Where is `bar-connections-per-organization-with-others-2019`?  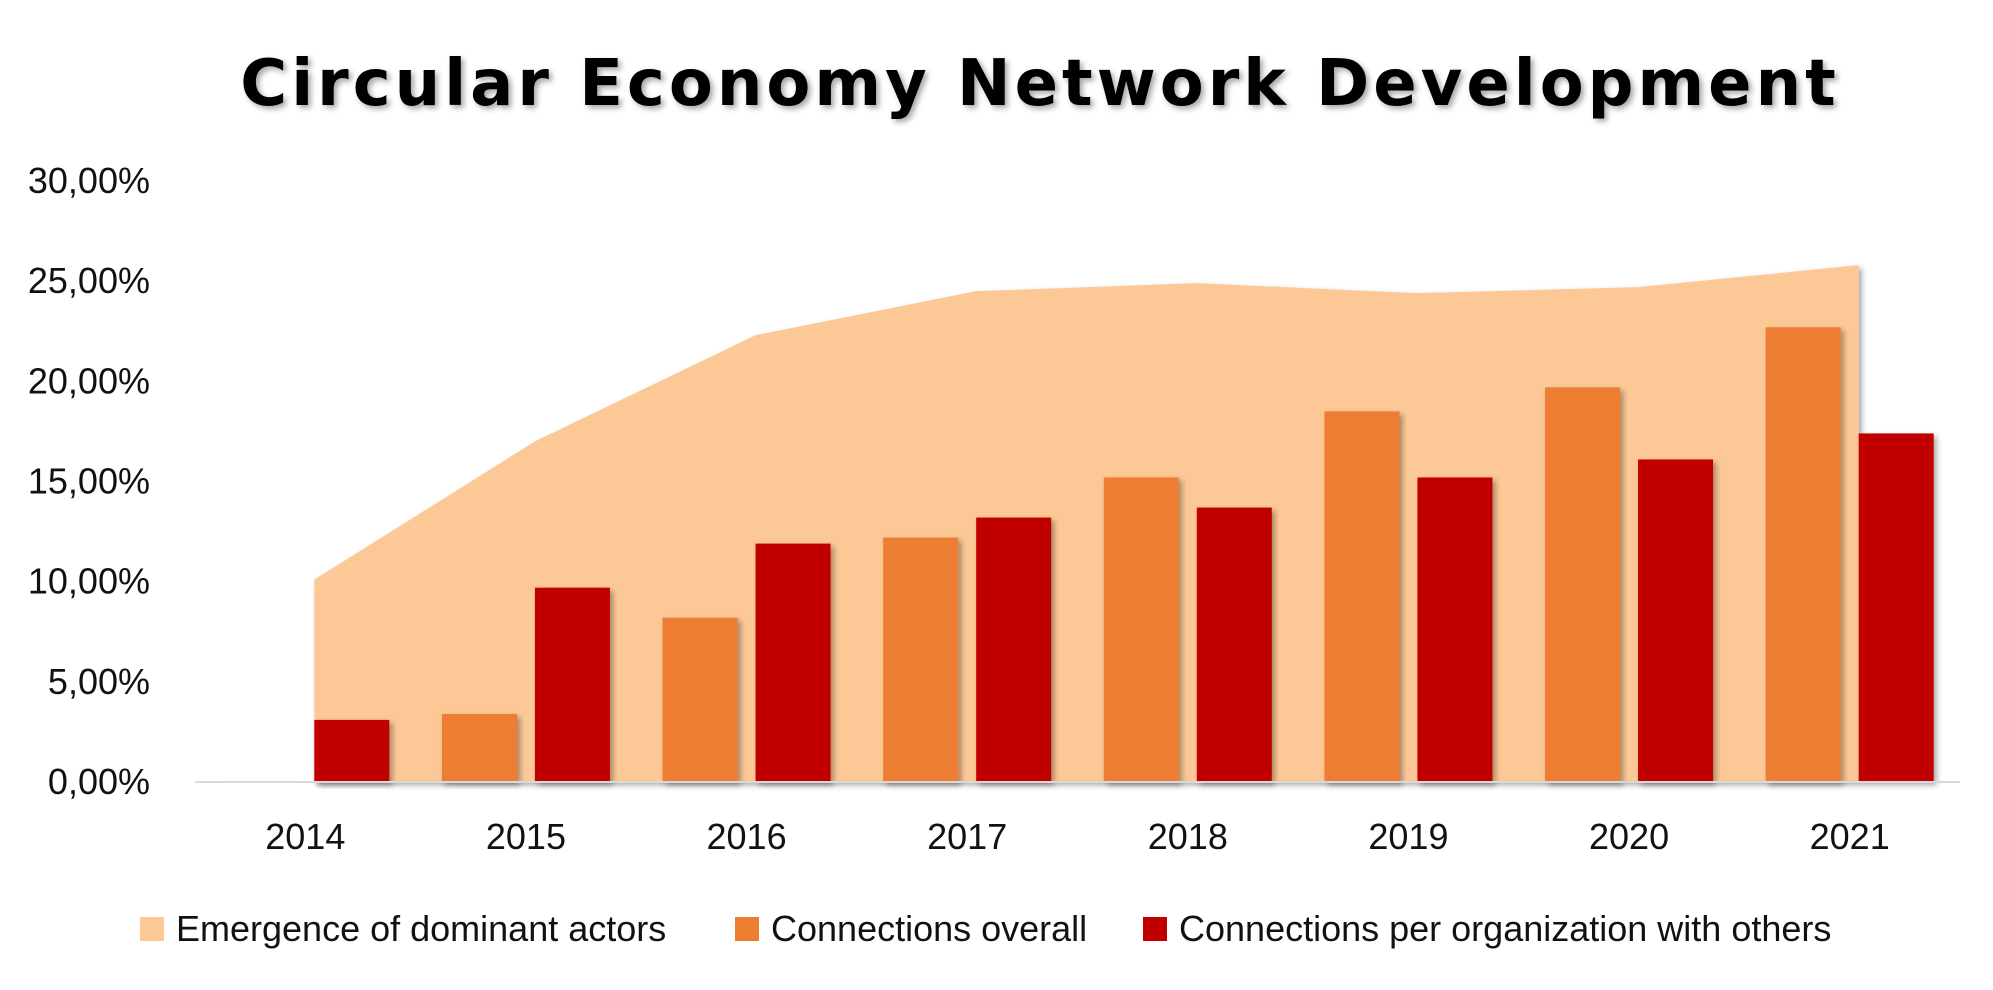 bar-connections-per-organization-with-others-2019 is located at coordinates (1455, 629).